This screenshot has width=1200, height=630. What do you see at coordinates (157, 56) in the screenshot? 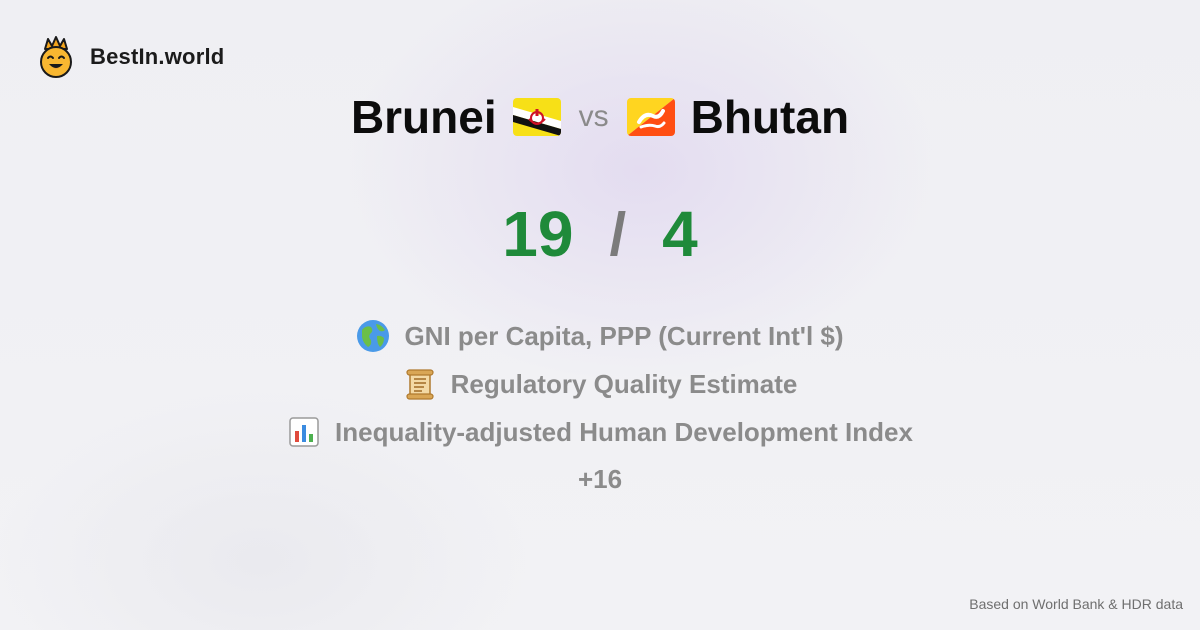
I see `brand-name: BestIn.world` at bounding box center [157, 56].